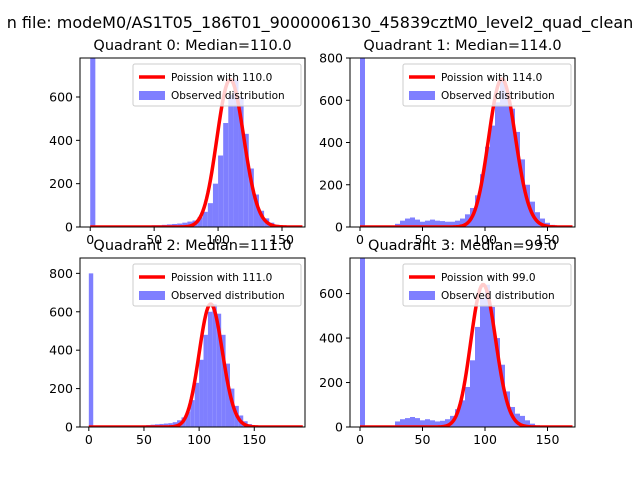 This screenshot has height=480, width=640. I want to click on legend-label-fit: Poission with 114.0, so click(491, 78).